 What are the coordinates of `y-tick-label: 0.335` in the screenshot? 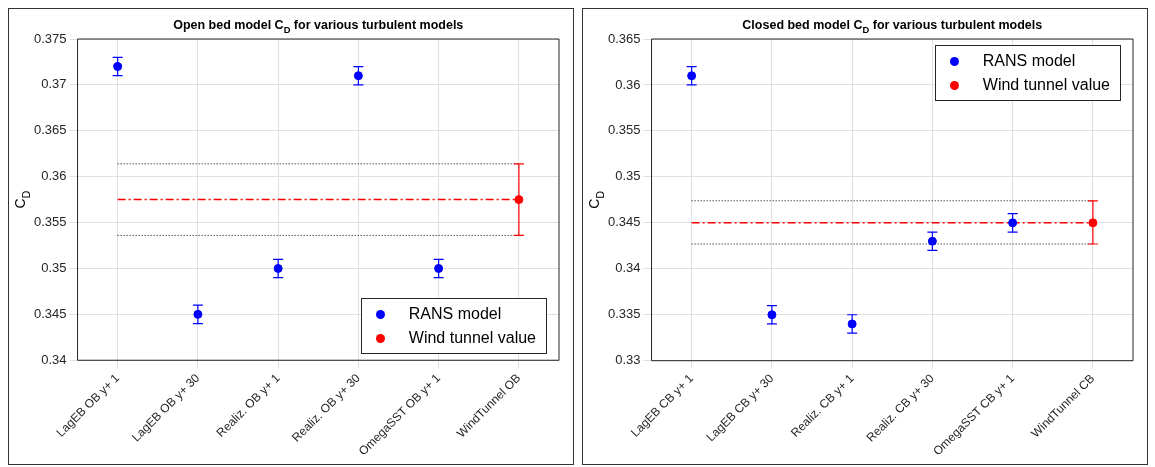 It's located at (624, 314).